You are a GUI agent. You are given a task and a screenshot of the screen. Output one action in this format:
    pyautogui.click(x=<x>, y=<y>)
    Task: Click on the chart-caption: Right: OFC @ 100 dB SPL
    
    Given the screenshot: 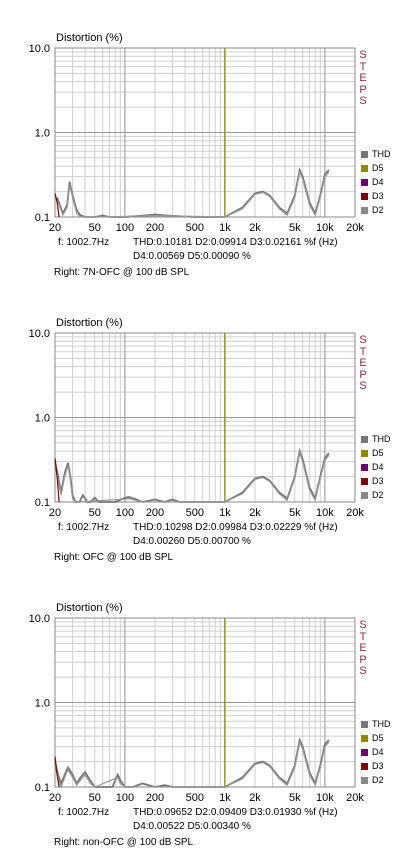 What is the action you would take?
    pyautogui.click(x=114, y=557)
    